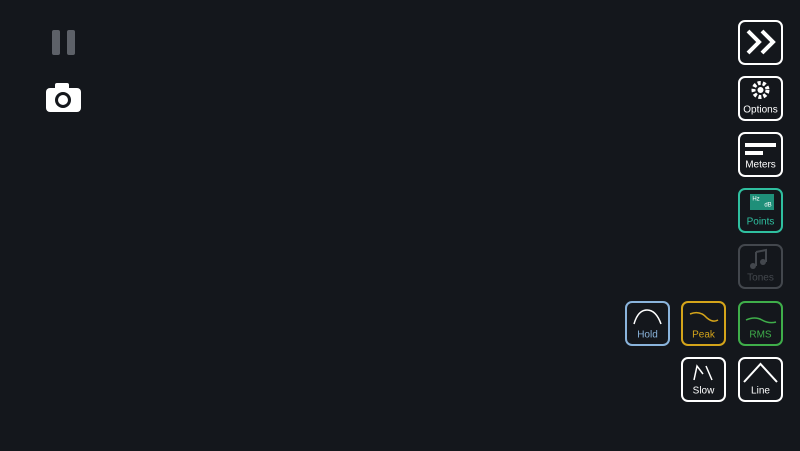  What do you see at coordinates (760, 335) in the screenshot?
I see `button-label: RMS` at bounding box center [760, 335].